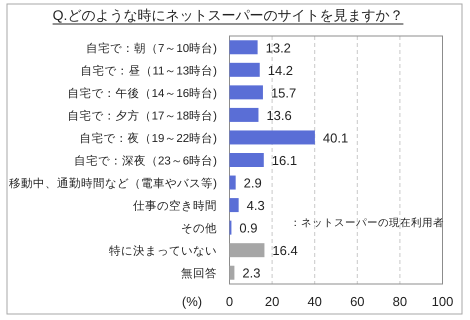  What do you see at coordinates (199, 229) in the screenshot?
I see `y-tick-label: その他` at bounding box center [199, 229].